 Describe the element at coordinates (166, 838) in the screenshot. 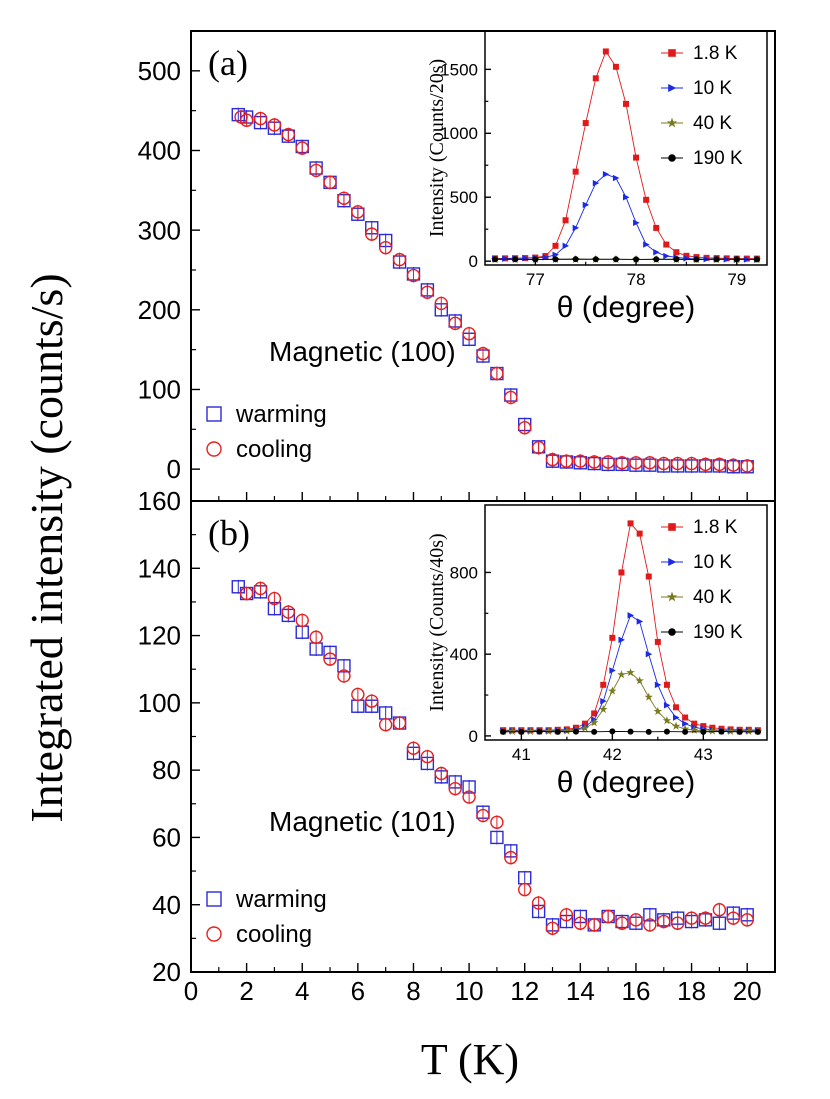

I see `main-y-tick-label: 60` at that location.